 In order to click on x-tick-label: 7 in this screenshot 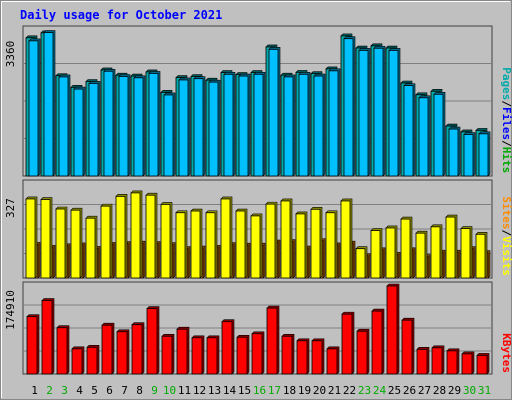, I will do `click(124, 390)`.